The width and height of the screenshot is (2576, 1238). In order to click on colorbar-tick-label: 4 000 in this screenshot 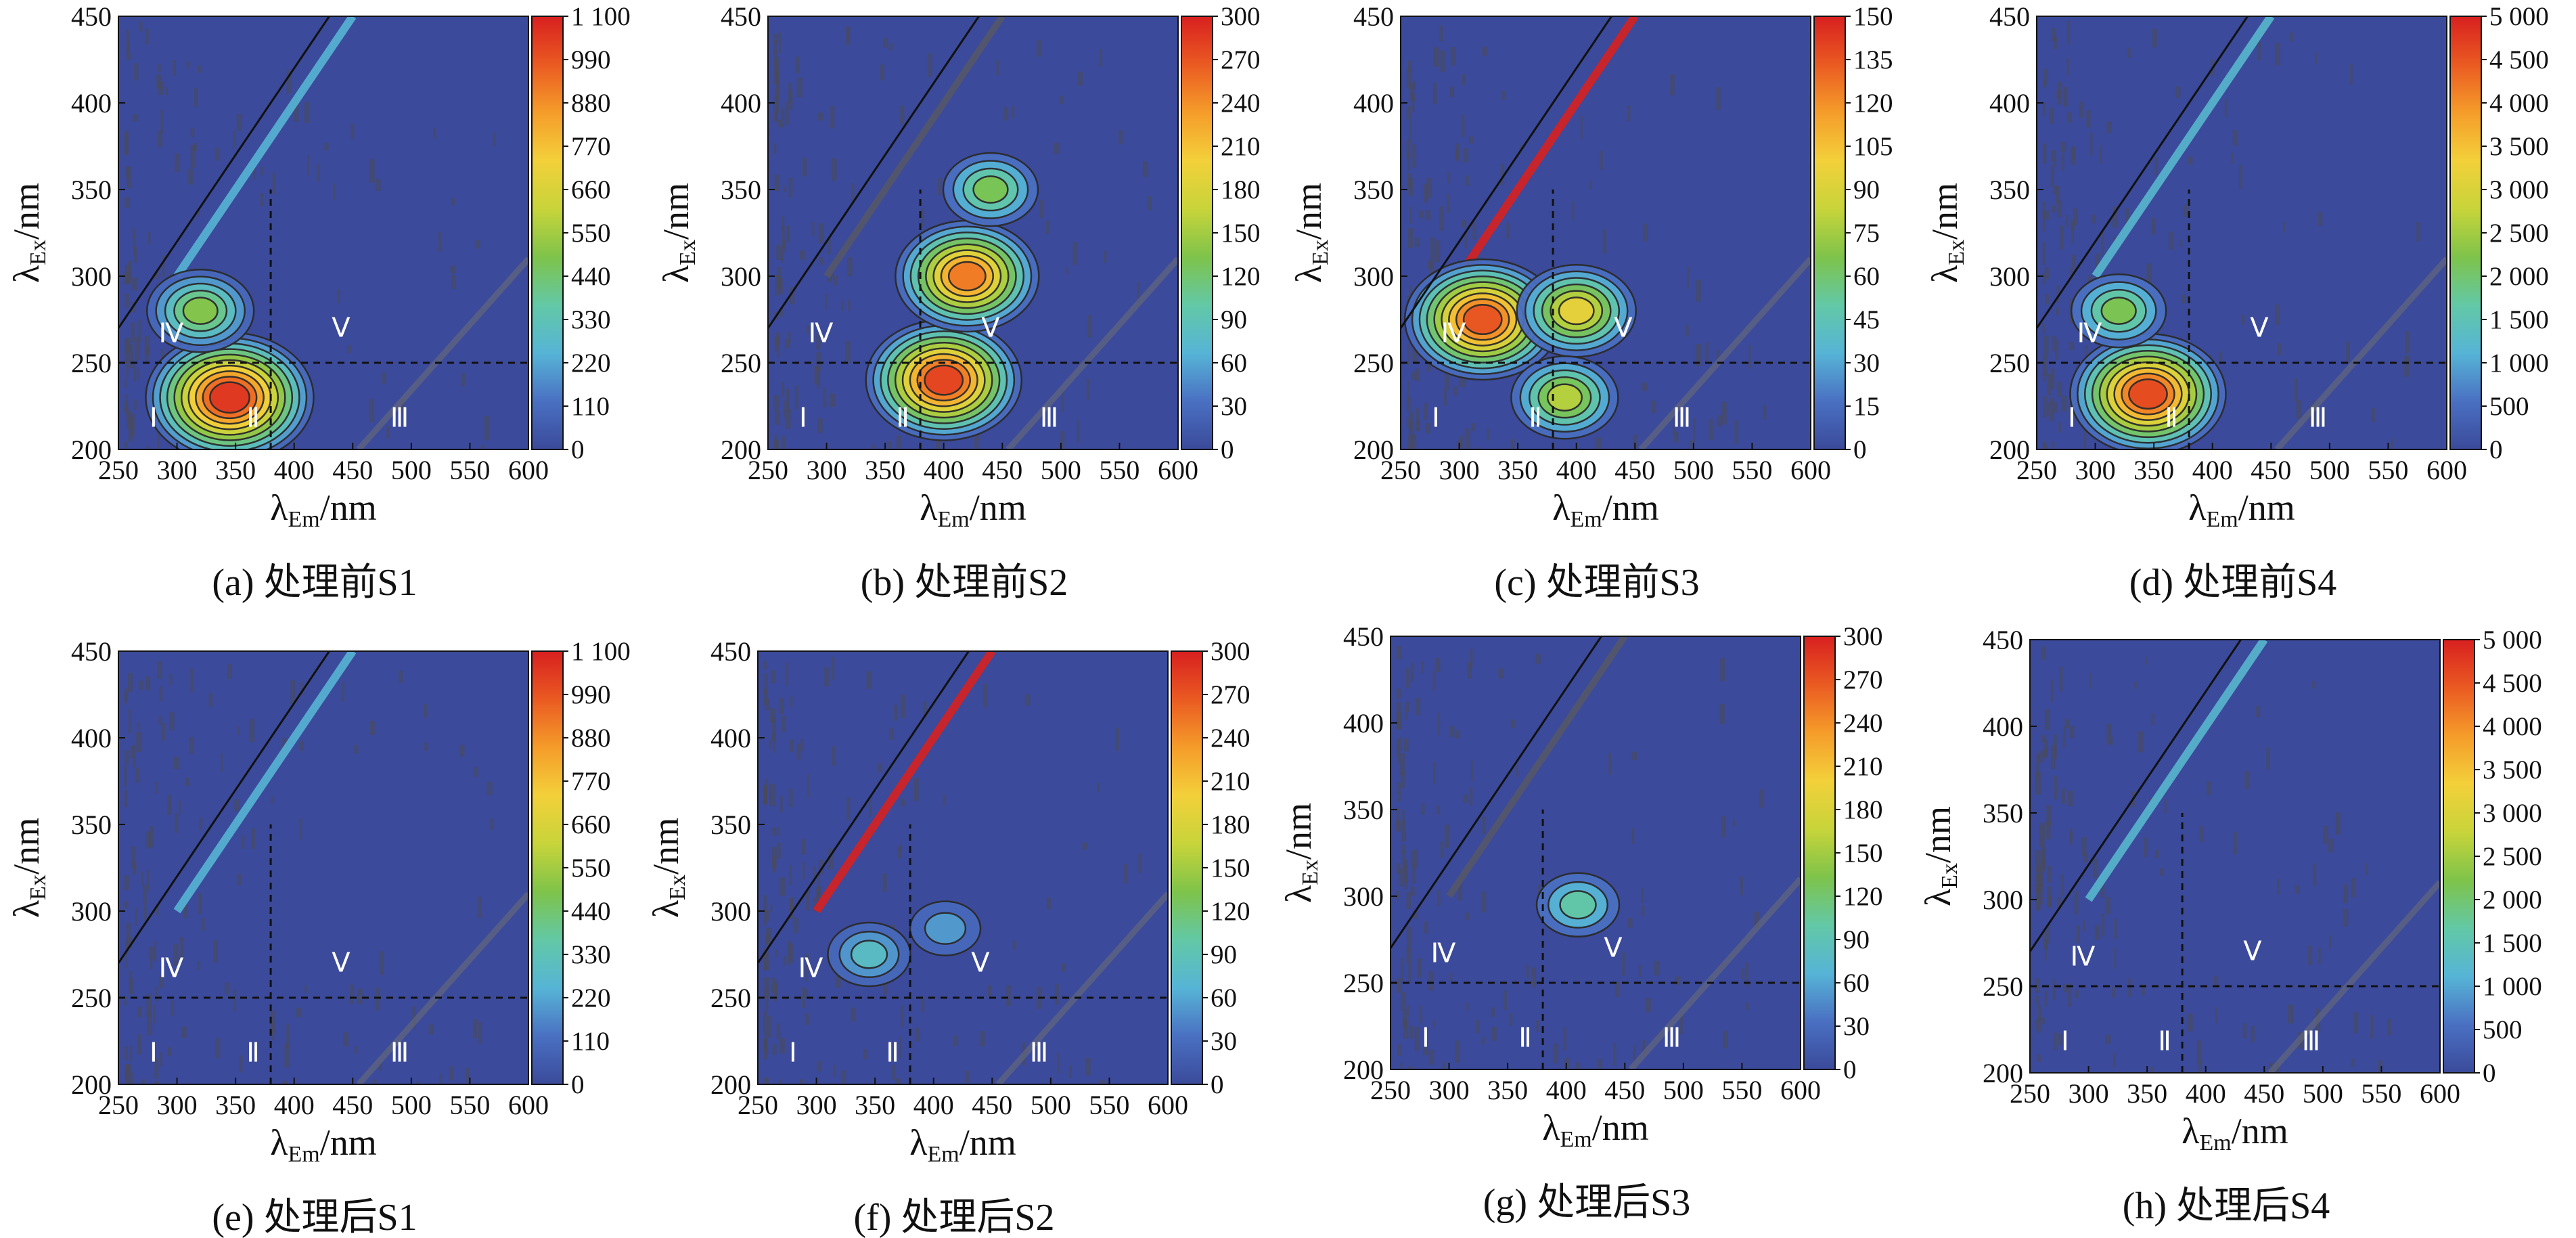, I will do `click(2512, 726)`.